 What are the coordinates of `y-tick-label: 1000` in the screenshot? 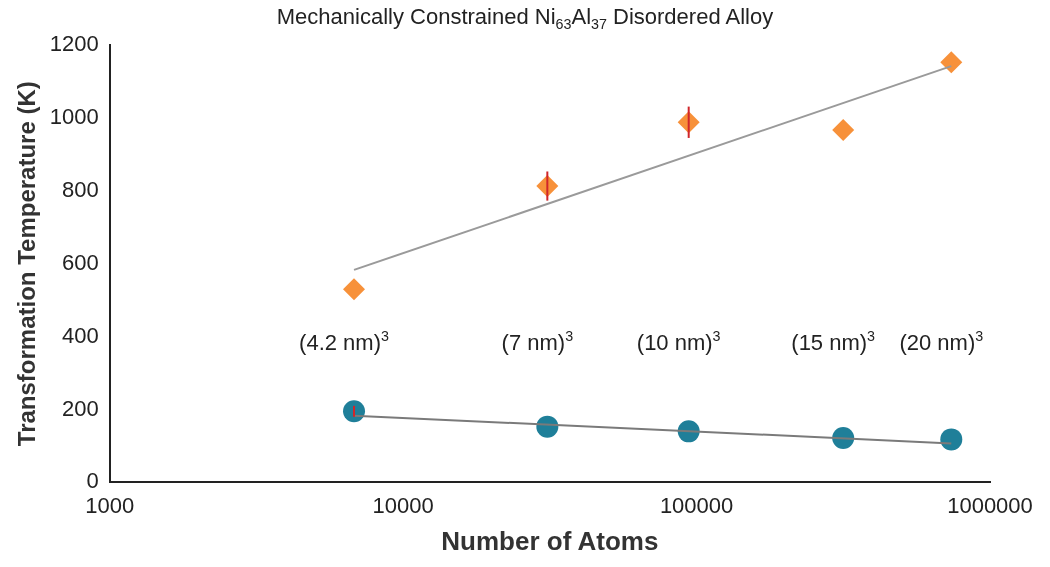 It's located at (74, 116).